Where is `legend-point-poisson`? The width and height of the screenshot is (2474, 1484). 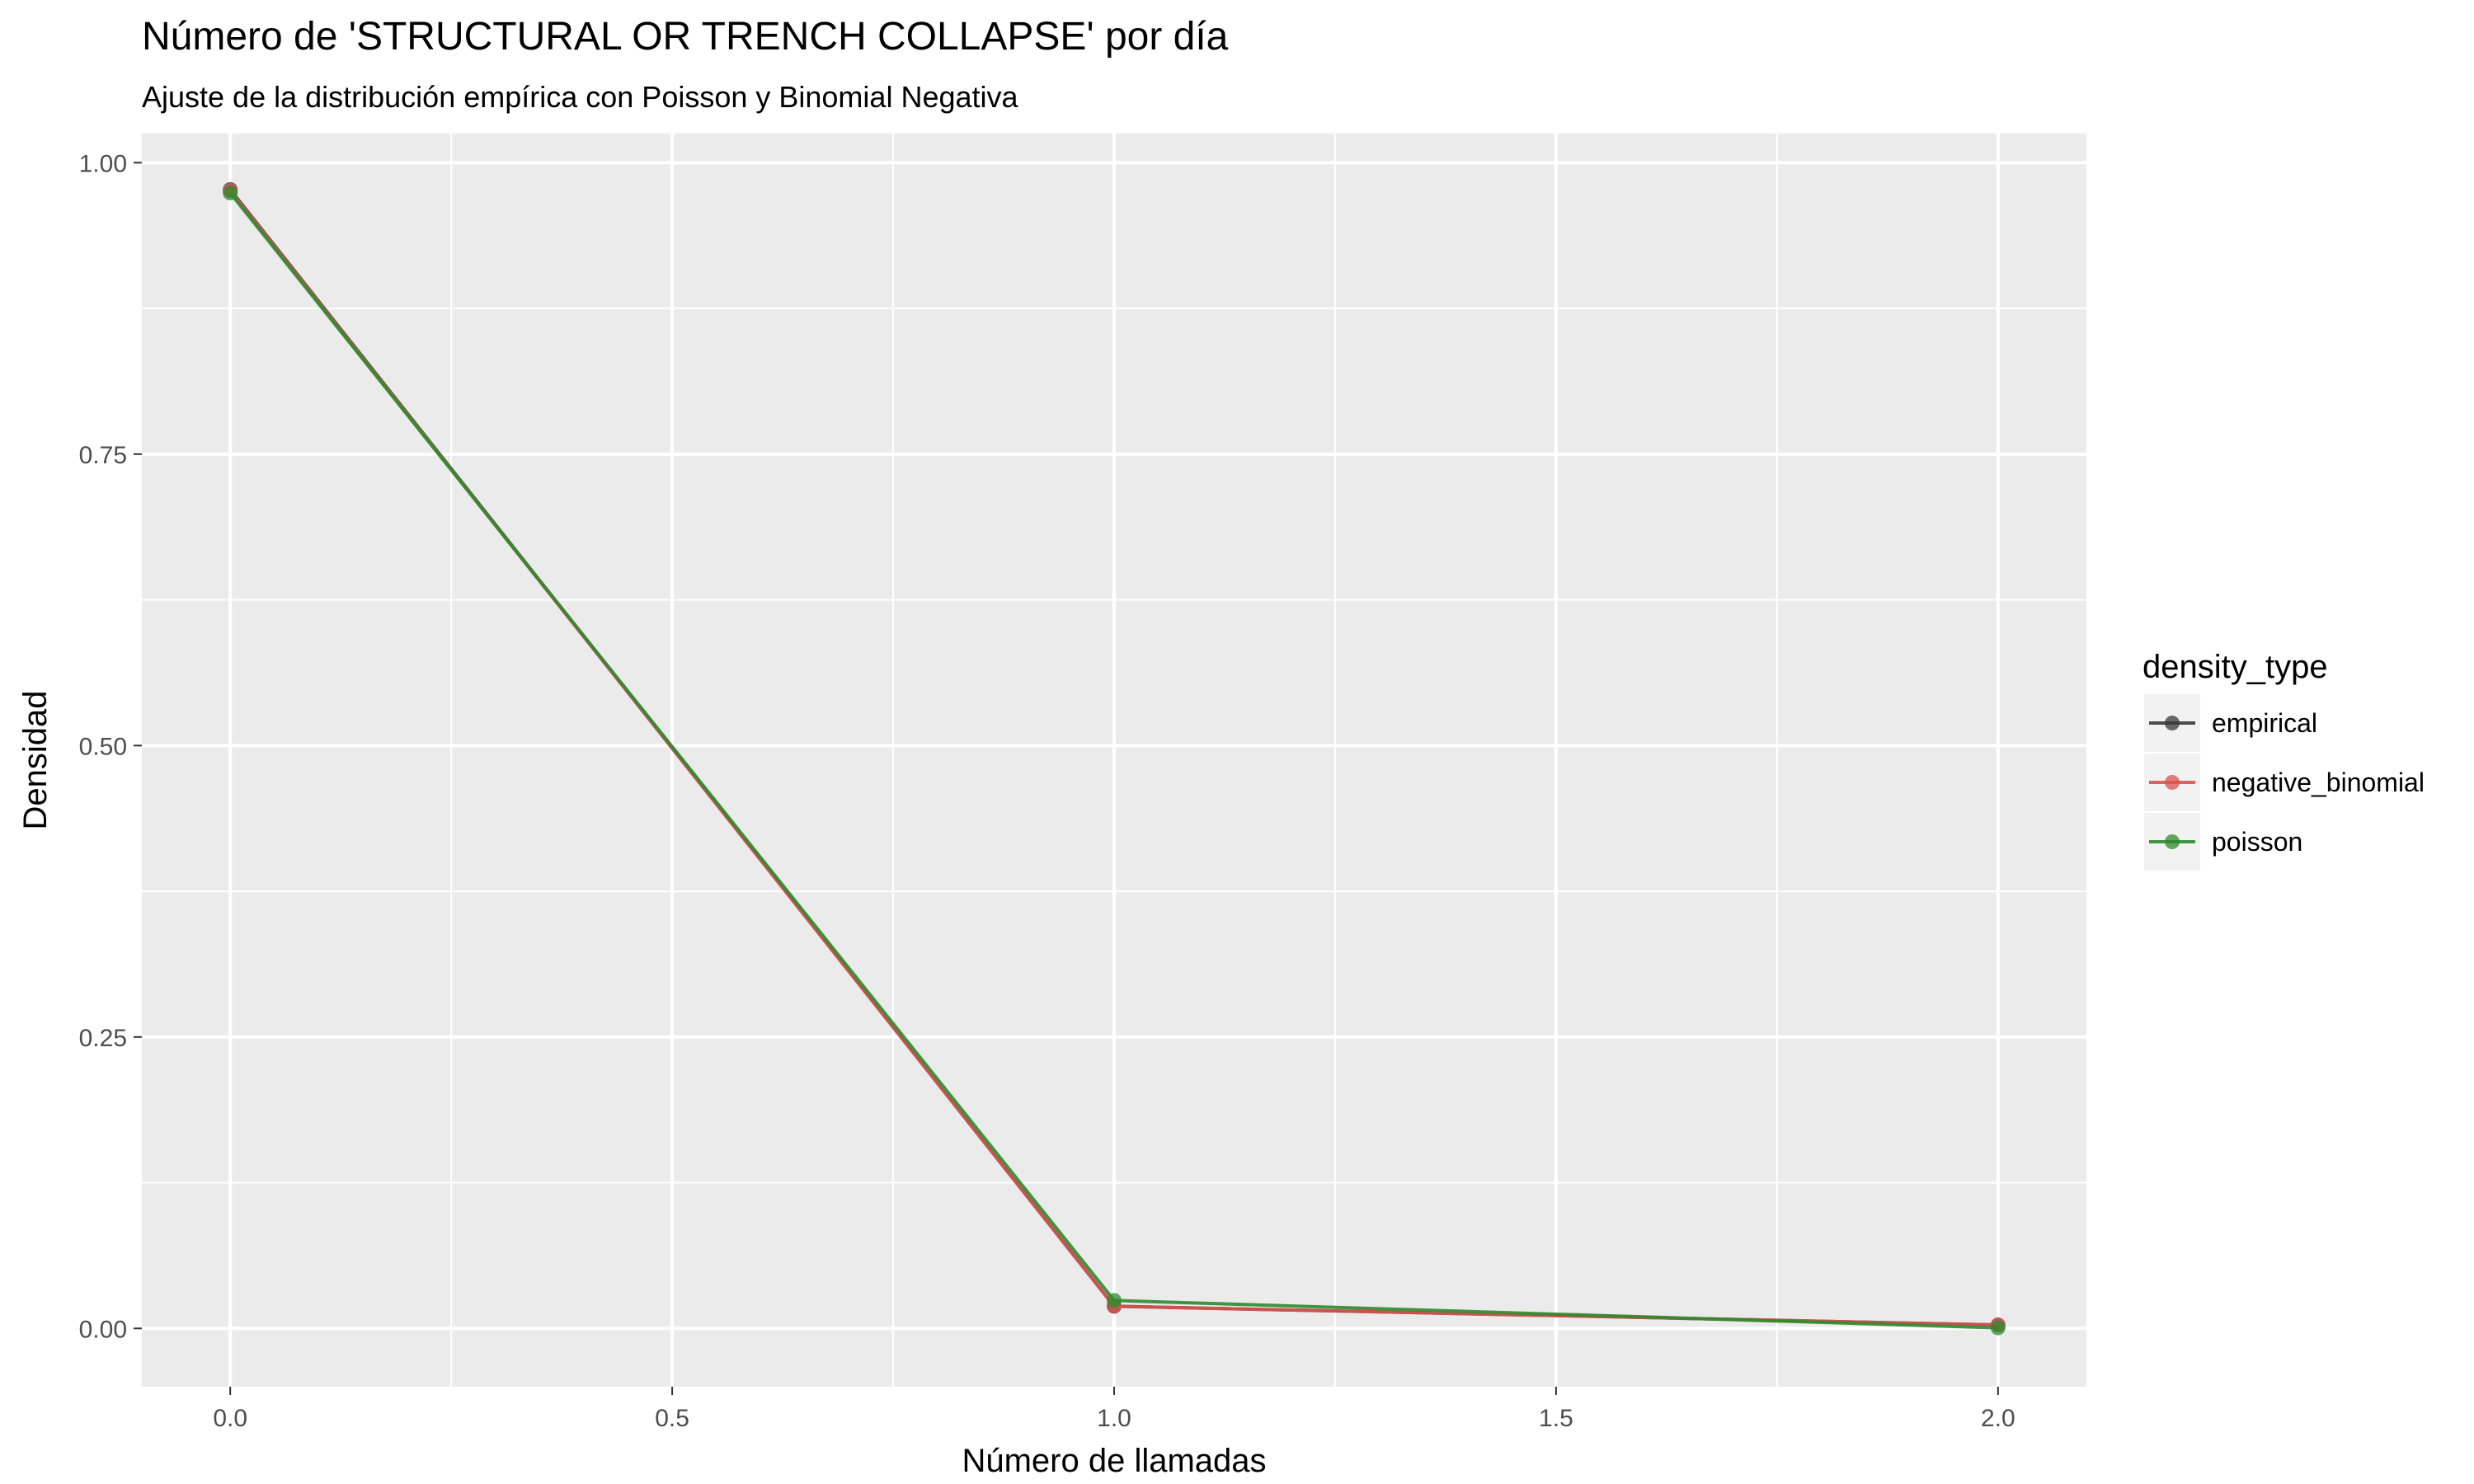 legend-point-poisson is located at coordinates (2172, 841).